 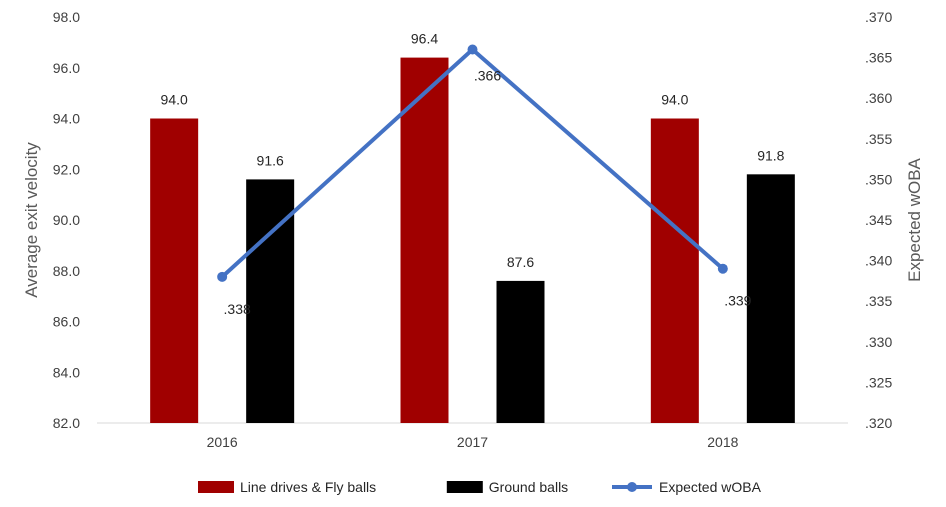 What do you see at coordinates (66, 322) in the screenshot?
I see `y-tick-label: 86.0` at bounding box center [66, 322].